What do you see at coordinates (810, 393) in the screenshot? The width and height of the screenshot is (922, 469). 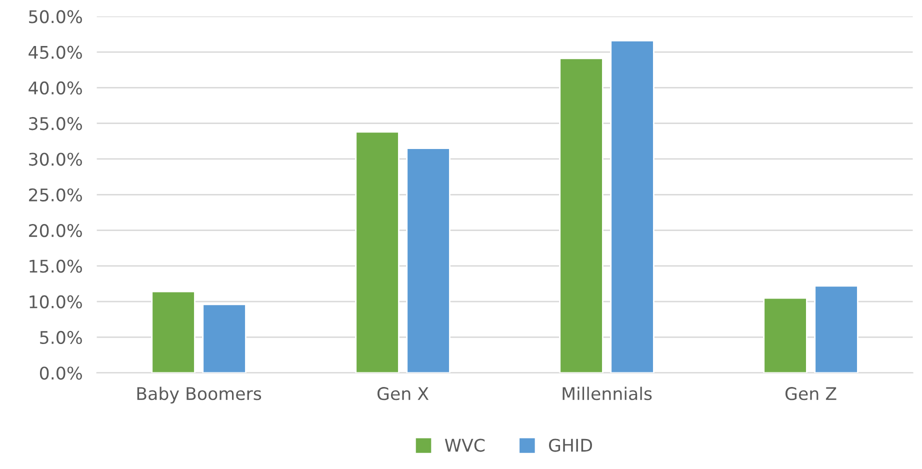 I see `x-tick-label: Gen Z` at bounding box center [810, 393].